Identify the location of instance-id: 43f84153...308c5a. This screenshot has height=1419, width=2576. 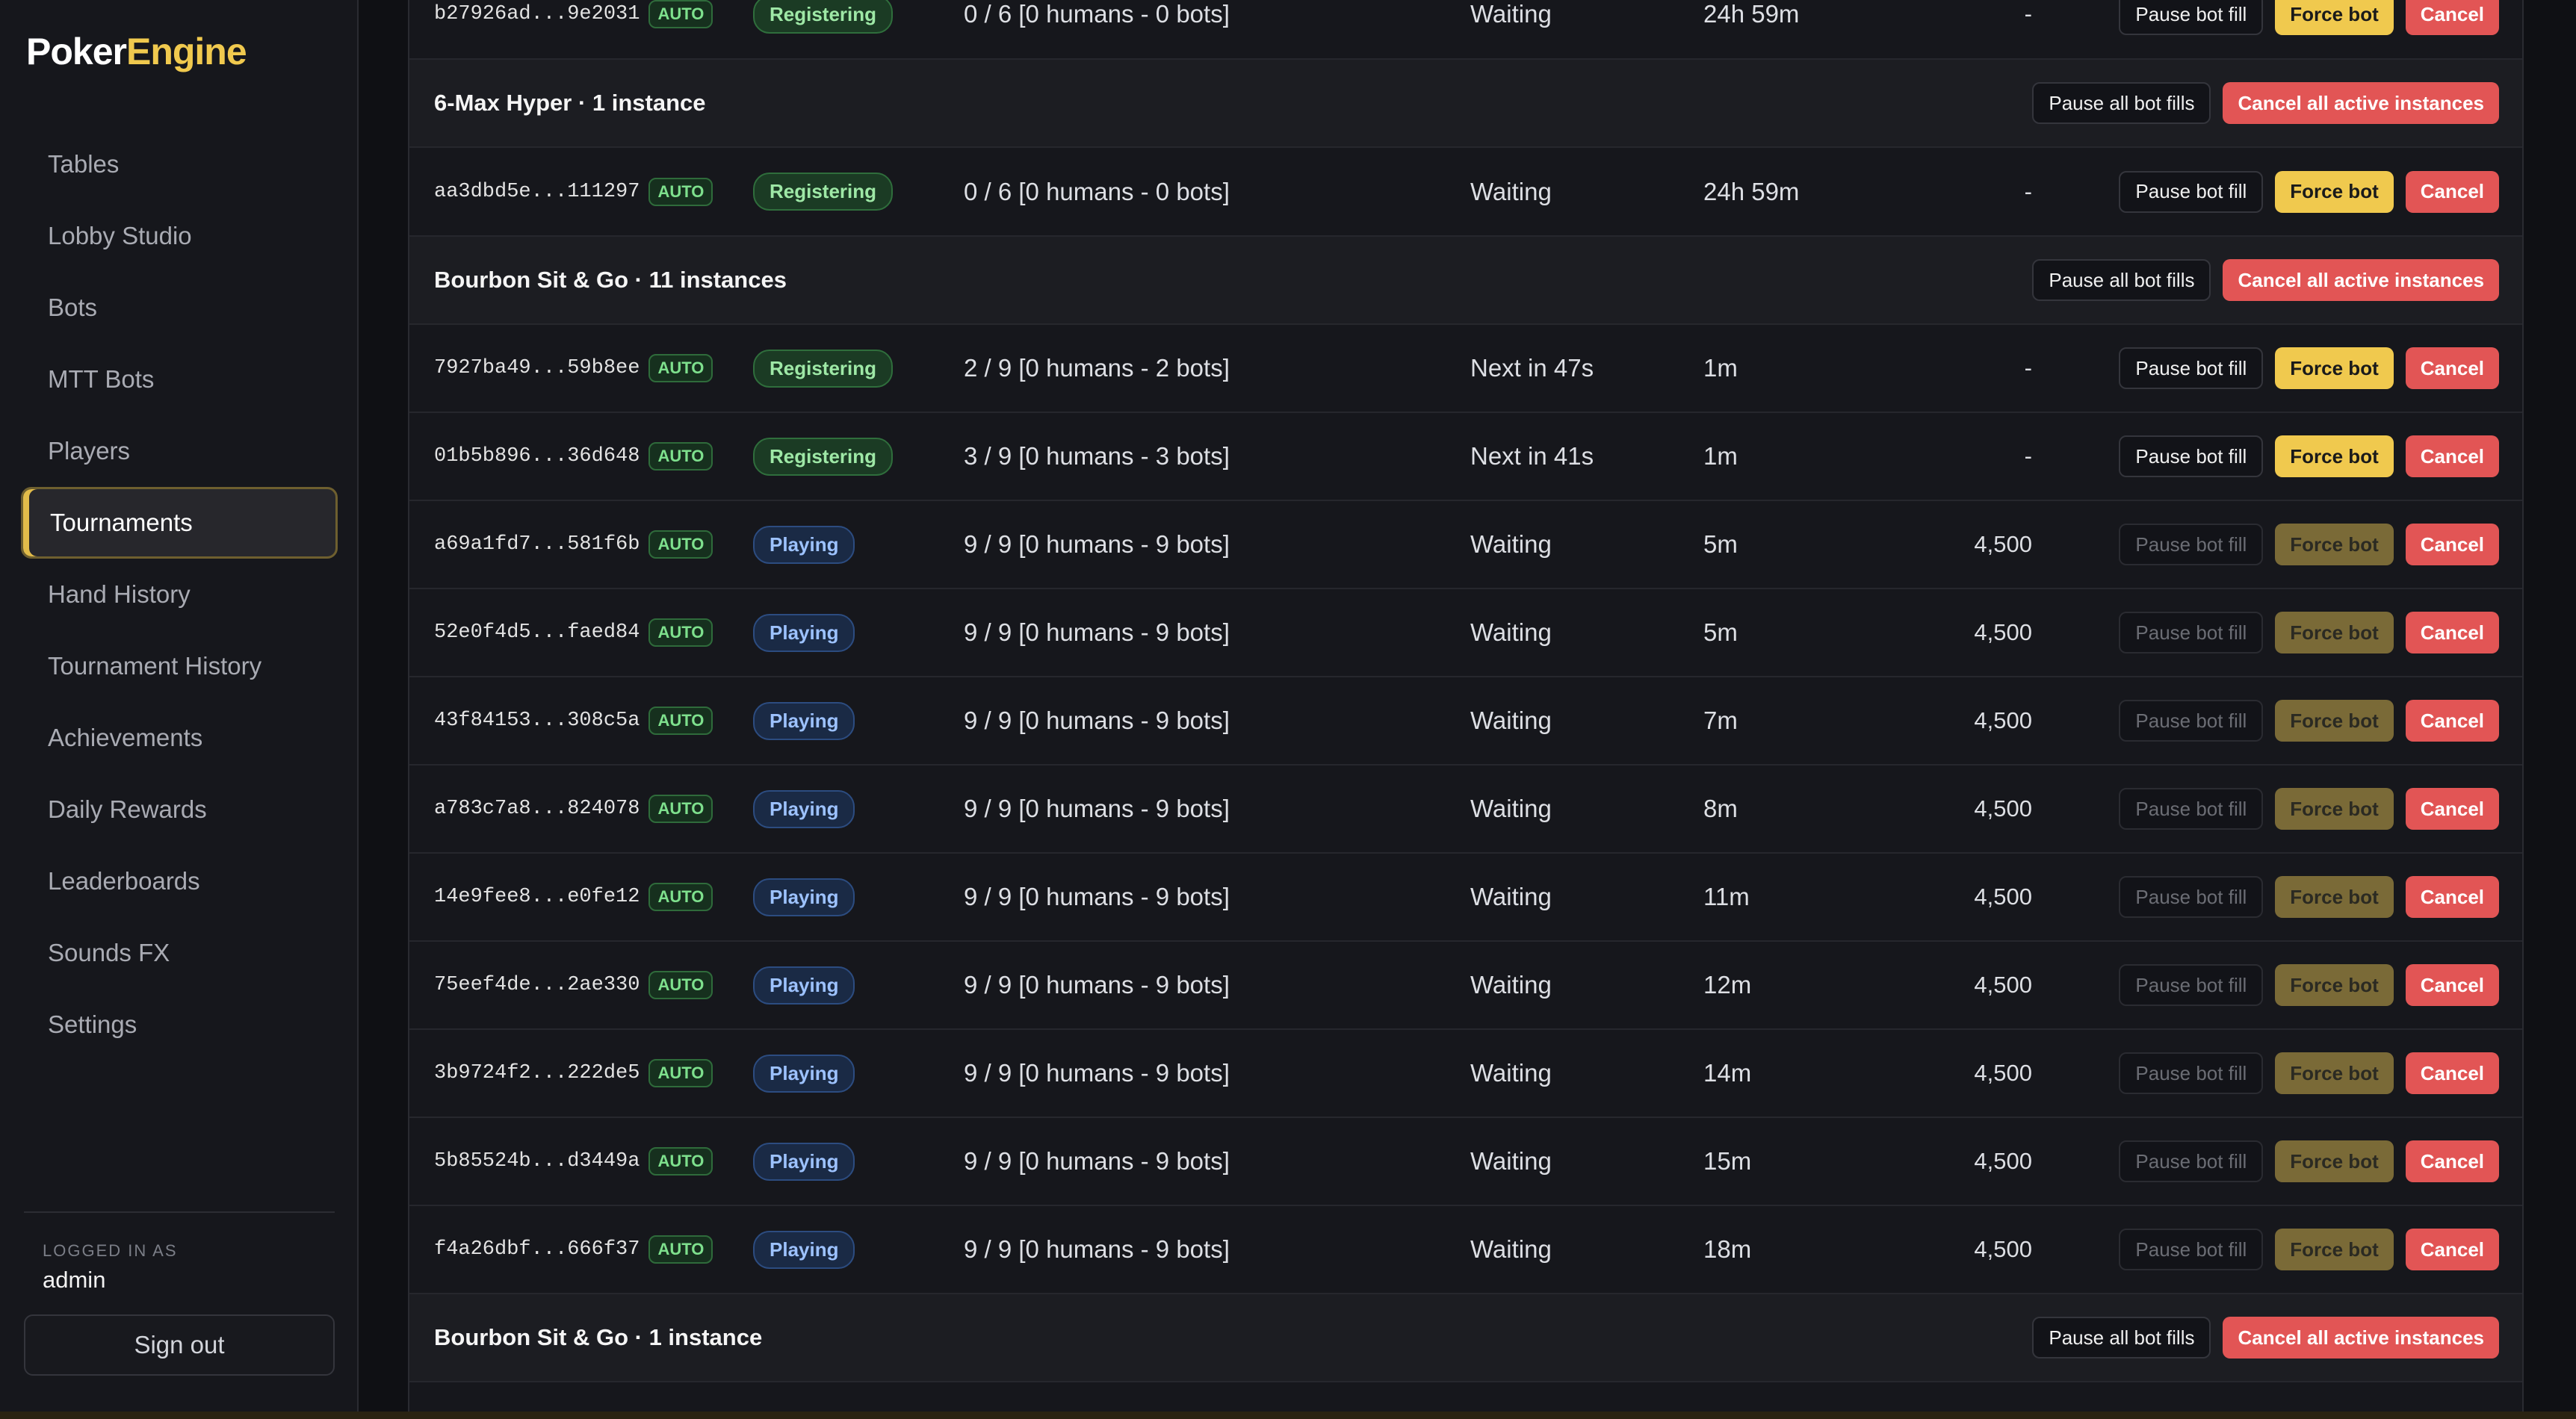
(537, 721).